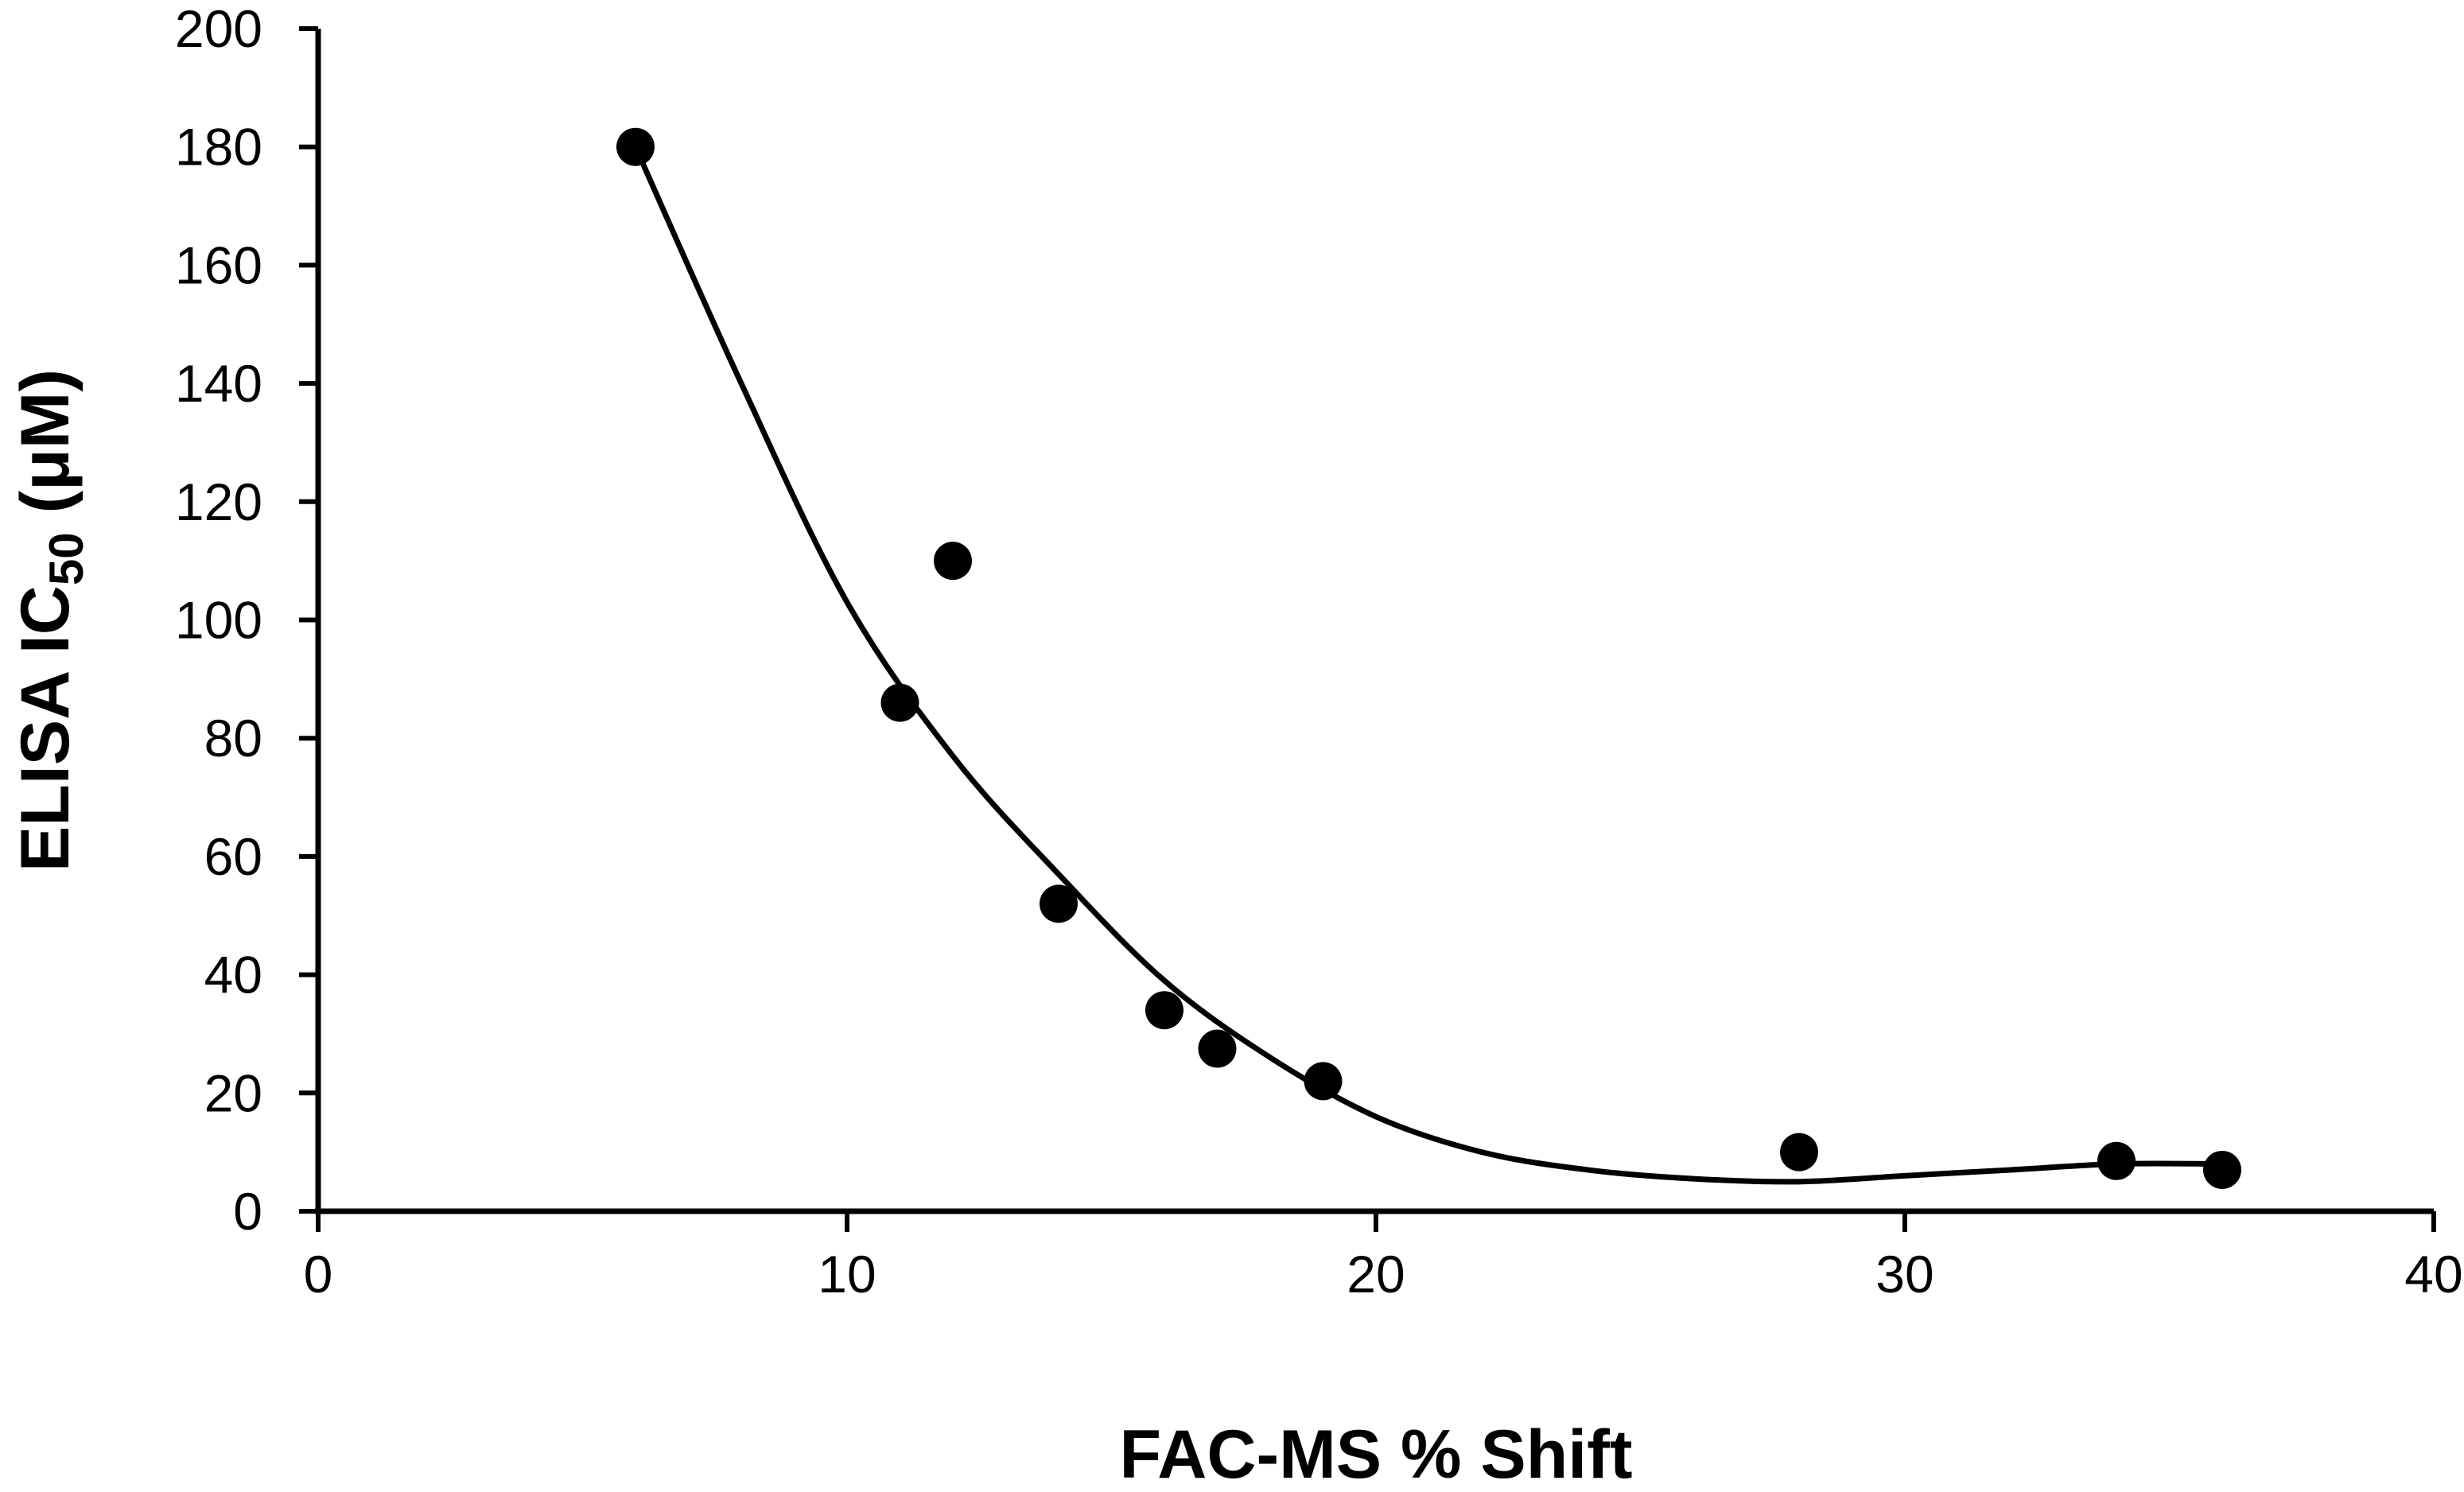  I want to click on y-axis-title-unit: (μM), so click(45, 450).